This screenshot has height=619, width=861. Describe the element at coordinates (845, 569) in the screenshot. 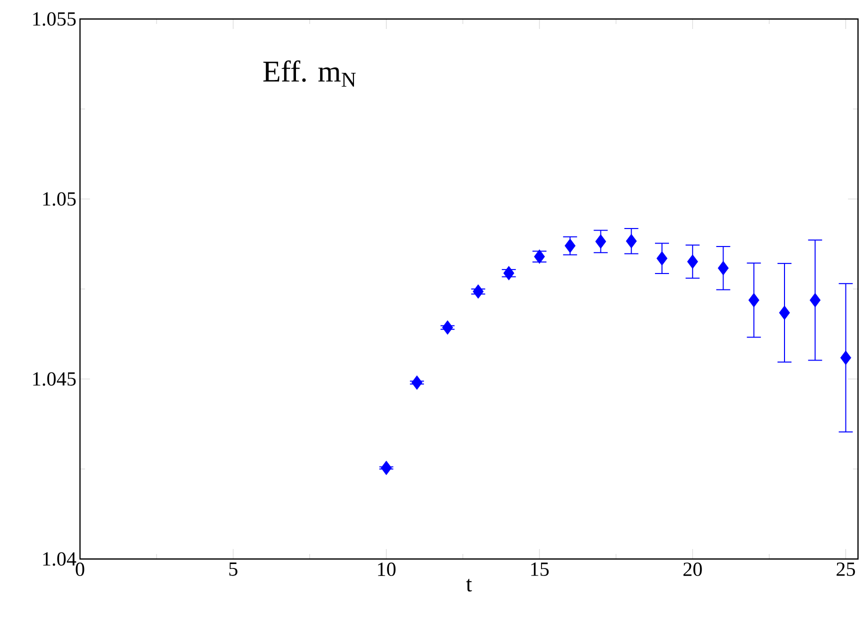

I see `x-tick-label: 25` at that location.